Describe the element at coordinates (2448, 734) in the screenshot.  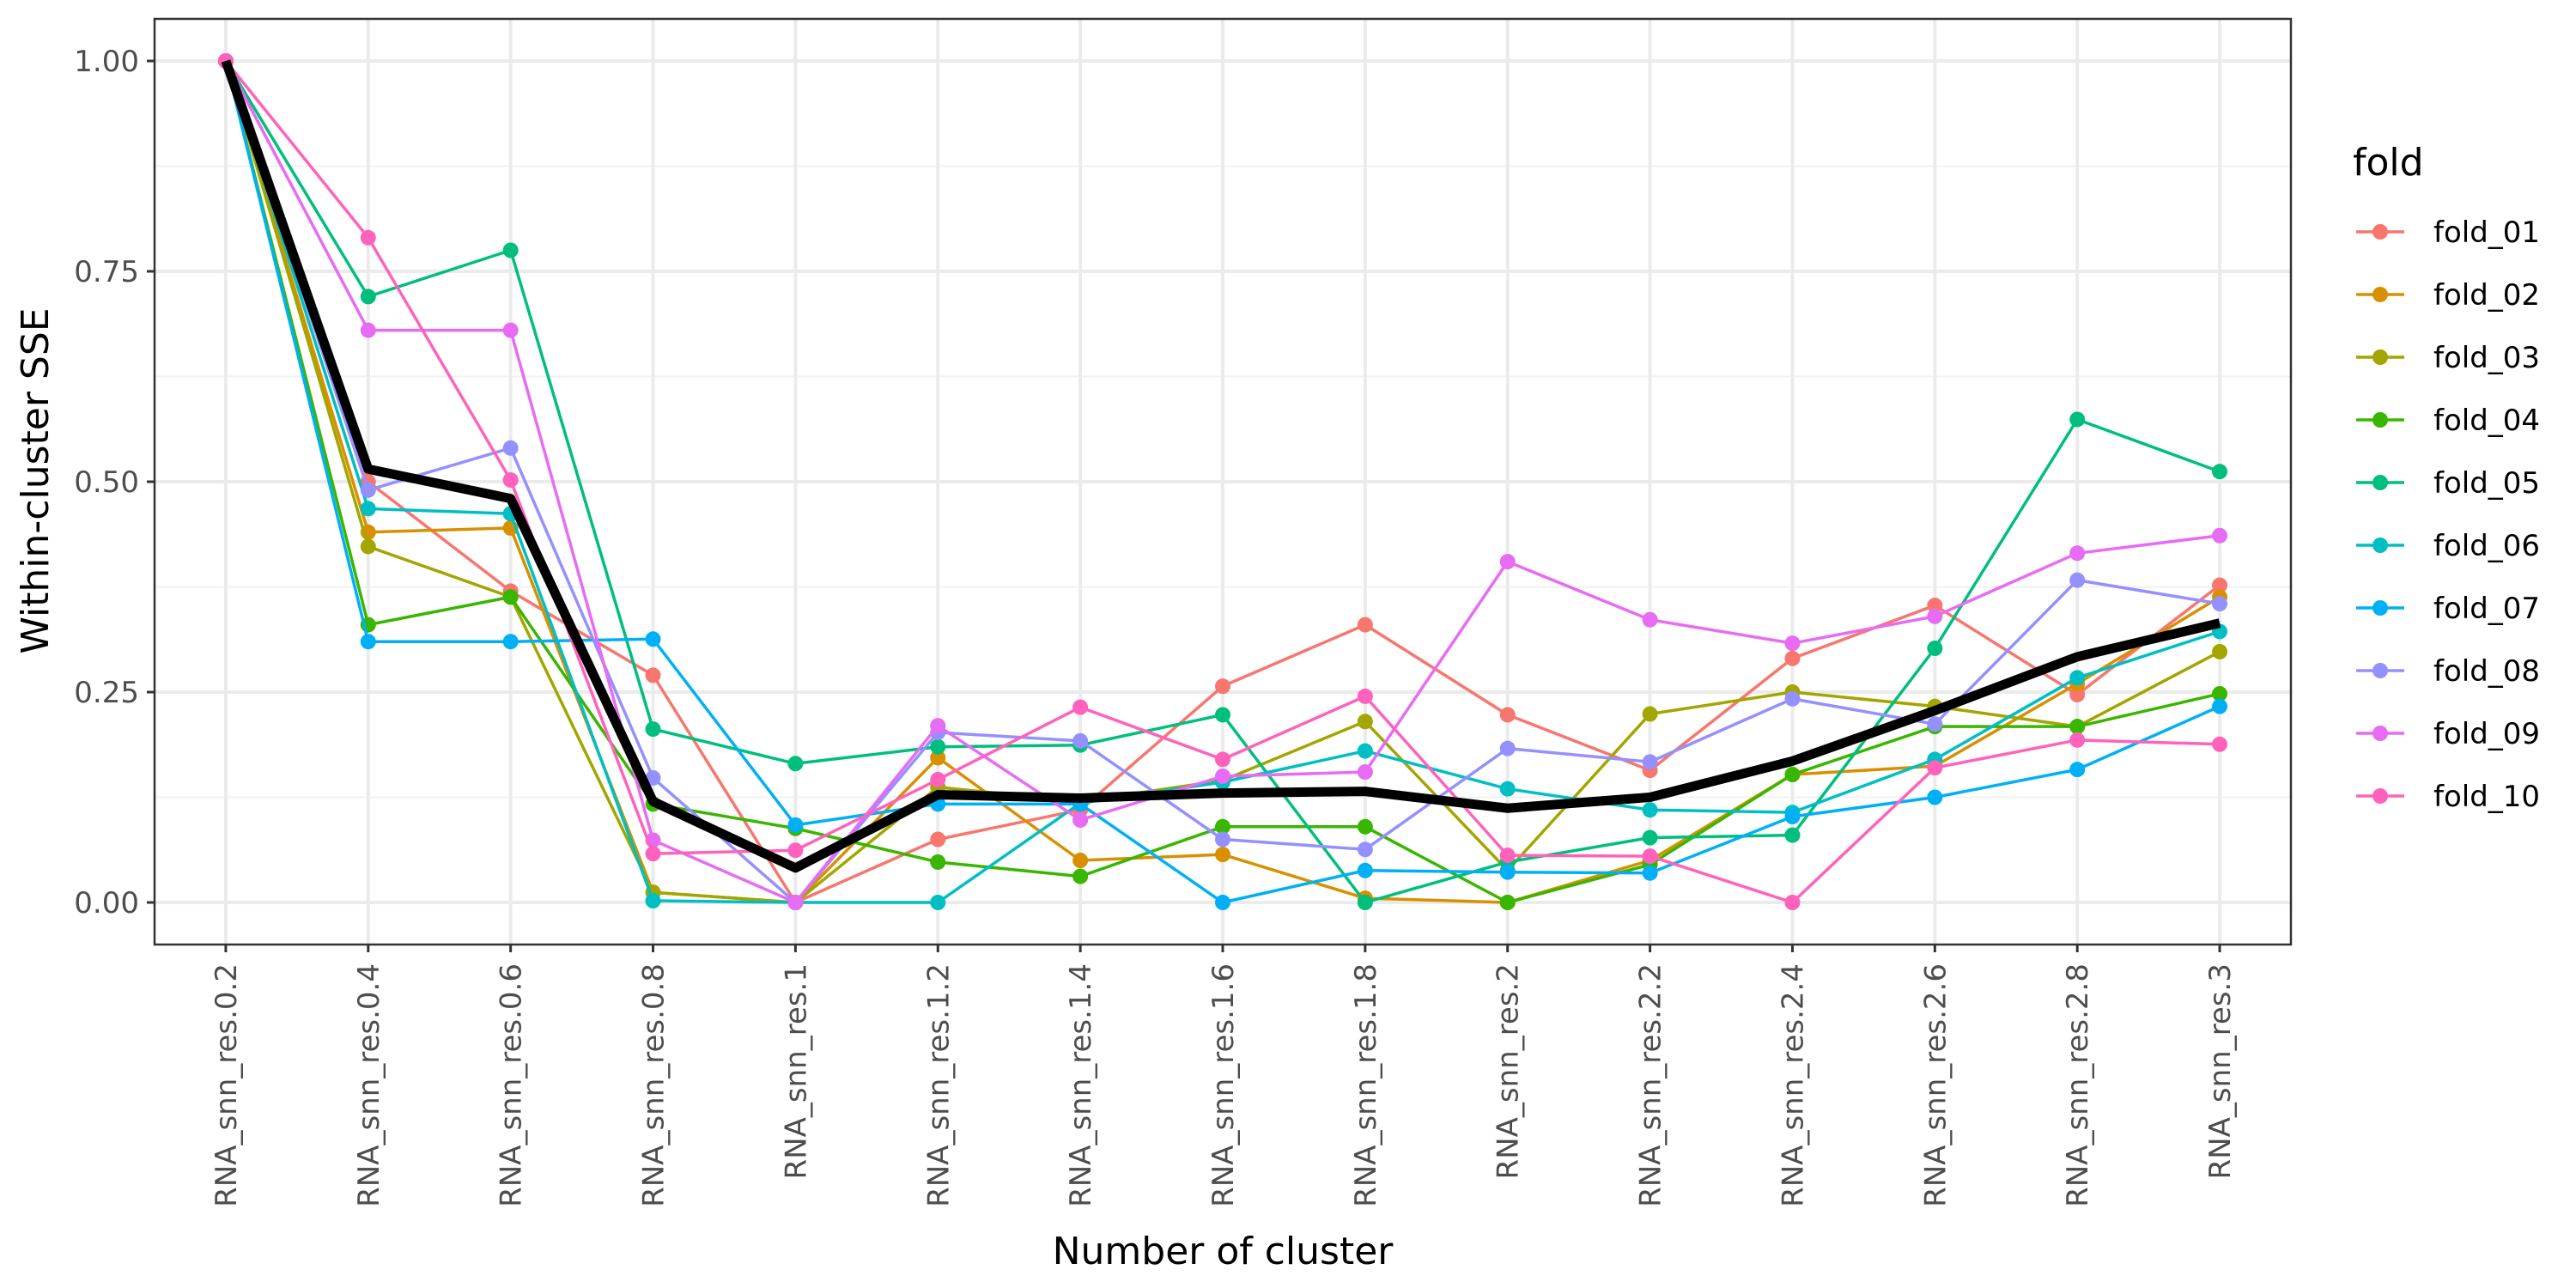
I see `legend-item-fold_09: fold_09` at that location.